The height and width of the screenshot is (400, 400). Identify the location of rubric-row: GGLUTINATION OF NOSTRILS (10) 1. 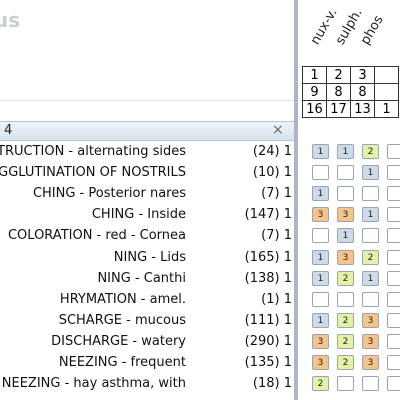
(147, 173).